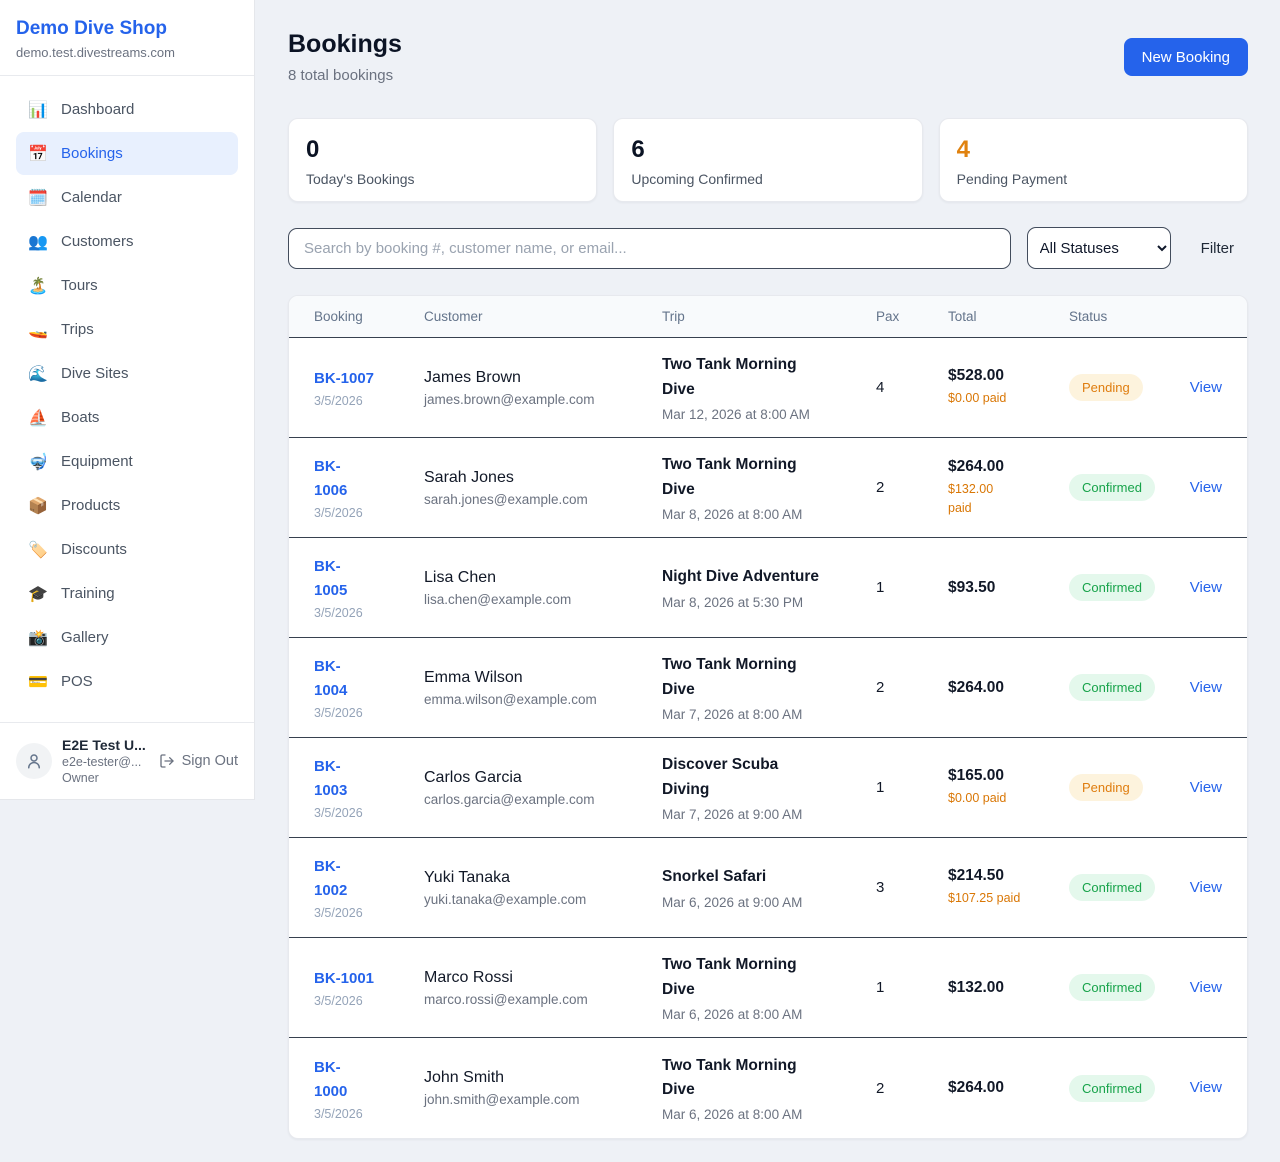 The height and width of the screenshot is (1162, 1280). I want to click on sidebar-item-bookings: 📅 Bookings, so click(127, 153).